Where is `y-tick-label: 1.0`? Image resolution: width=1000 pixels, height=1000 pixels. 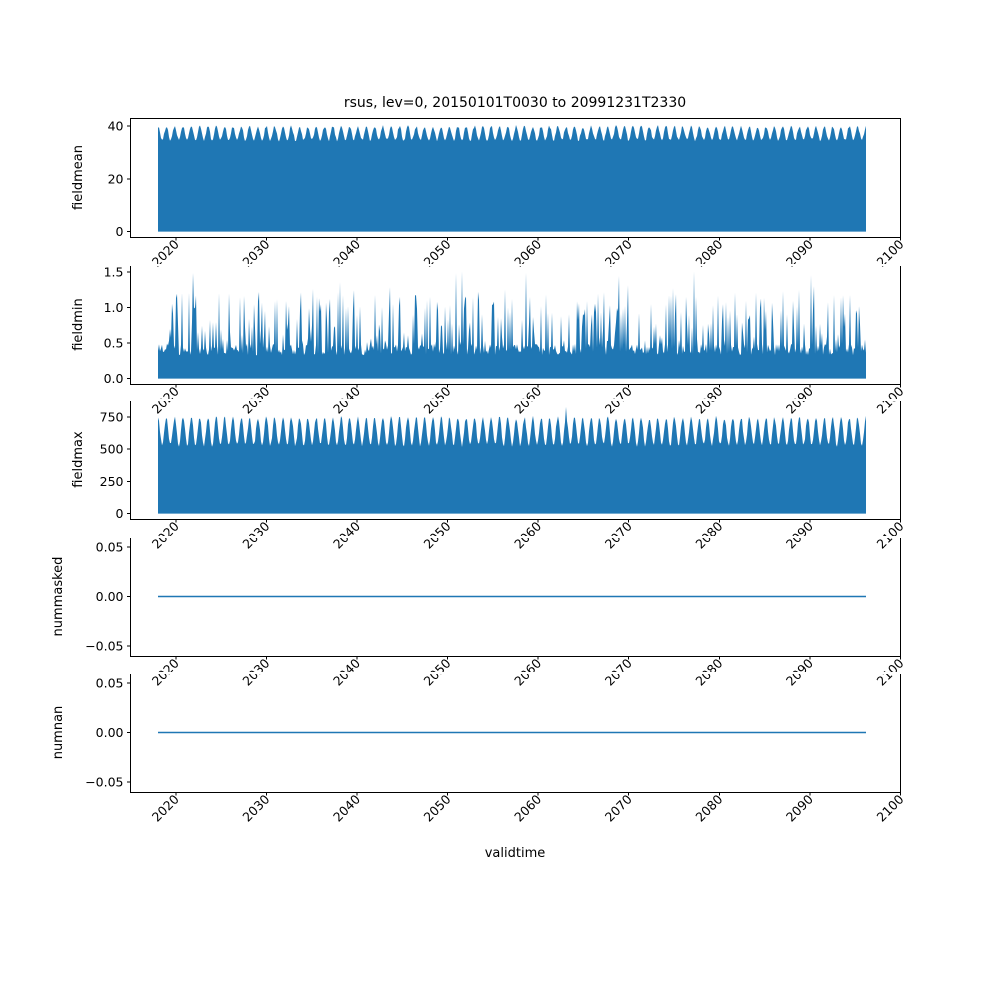 y-tick-label: 1.0 is located at coordinates (114, 307).